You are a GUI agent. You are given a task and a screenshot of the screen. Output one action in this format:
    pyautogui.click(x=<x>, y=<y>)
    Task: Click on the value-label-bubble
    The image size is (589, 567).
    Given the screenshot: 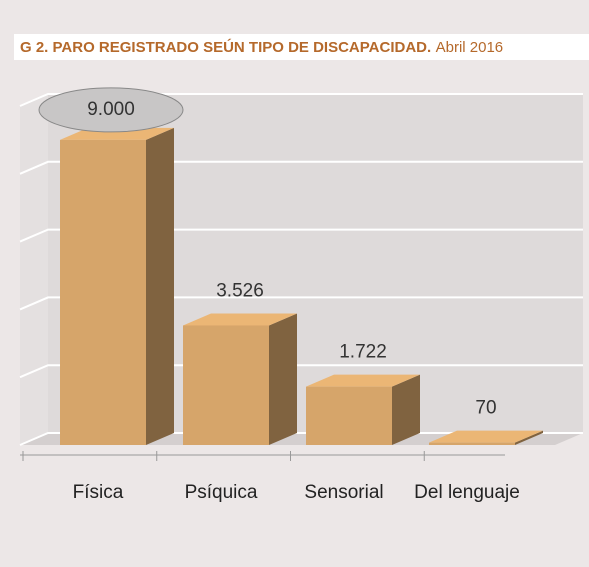 What is the action you would take?
    pyautogui.click(x=111, y=110)
    